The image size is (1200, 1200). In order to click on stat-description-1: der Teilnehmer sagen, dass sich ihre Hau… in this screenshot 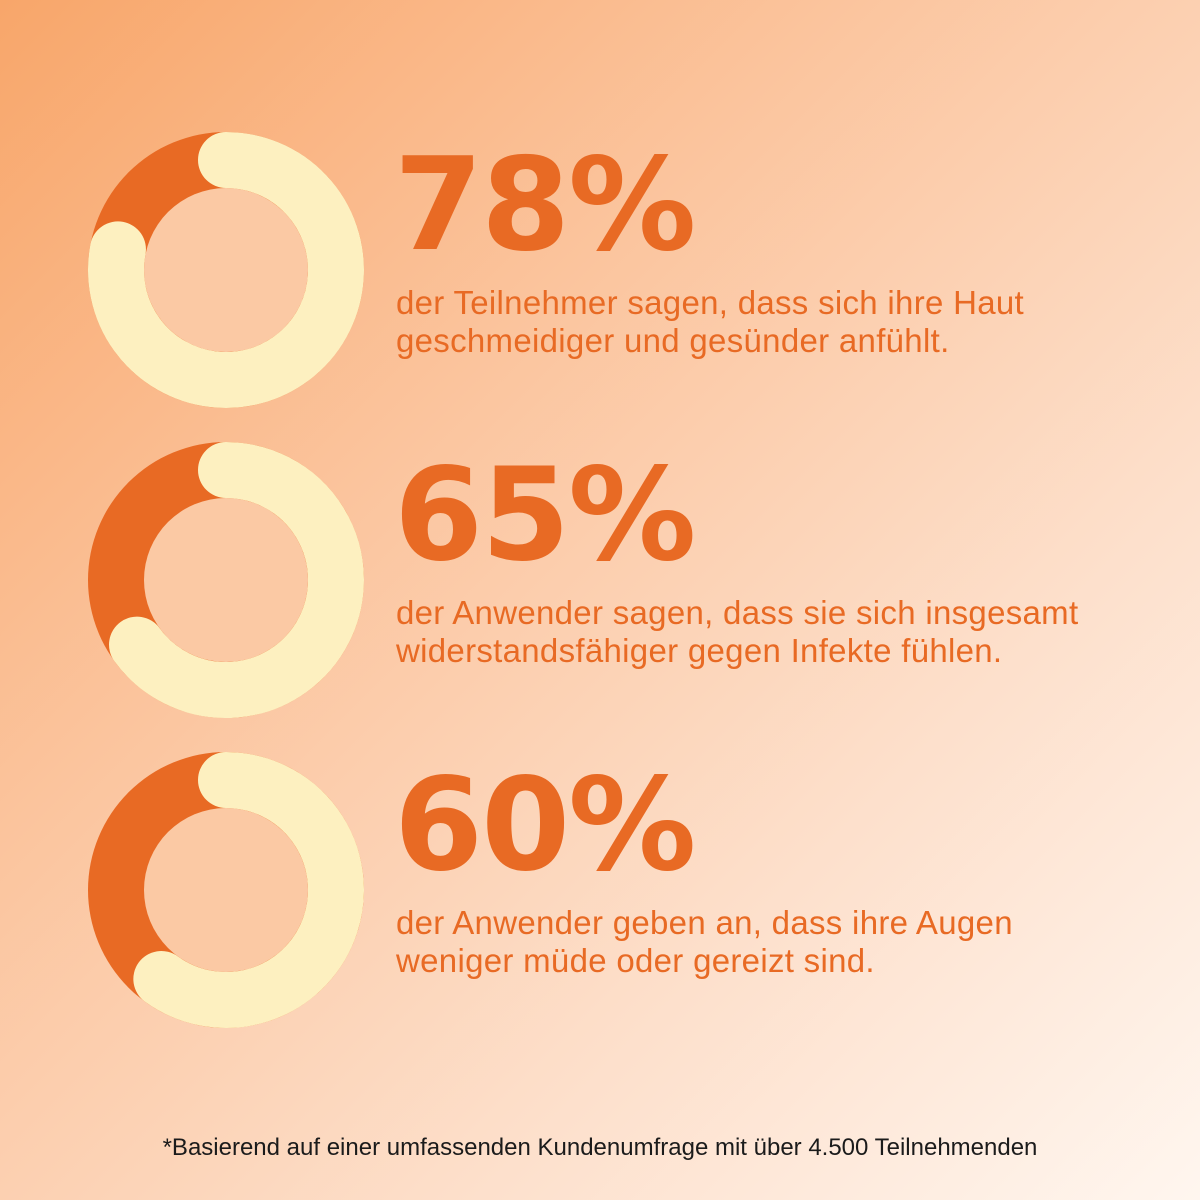, I will do `click(710, 321)`.